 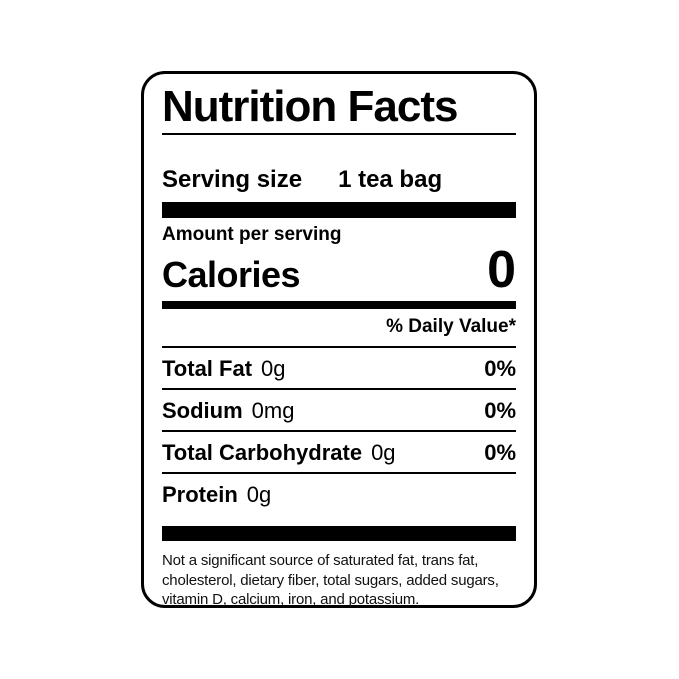 What do you see at coordinates (501, 270) in the screenshot?
I see `calories-value: 0` at bounding box center [501, 270].